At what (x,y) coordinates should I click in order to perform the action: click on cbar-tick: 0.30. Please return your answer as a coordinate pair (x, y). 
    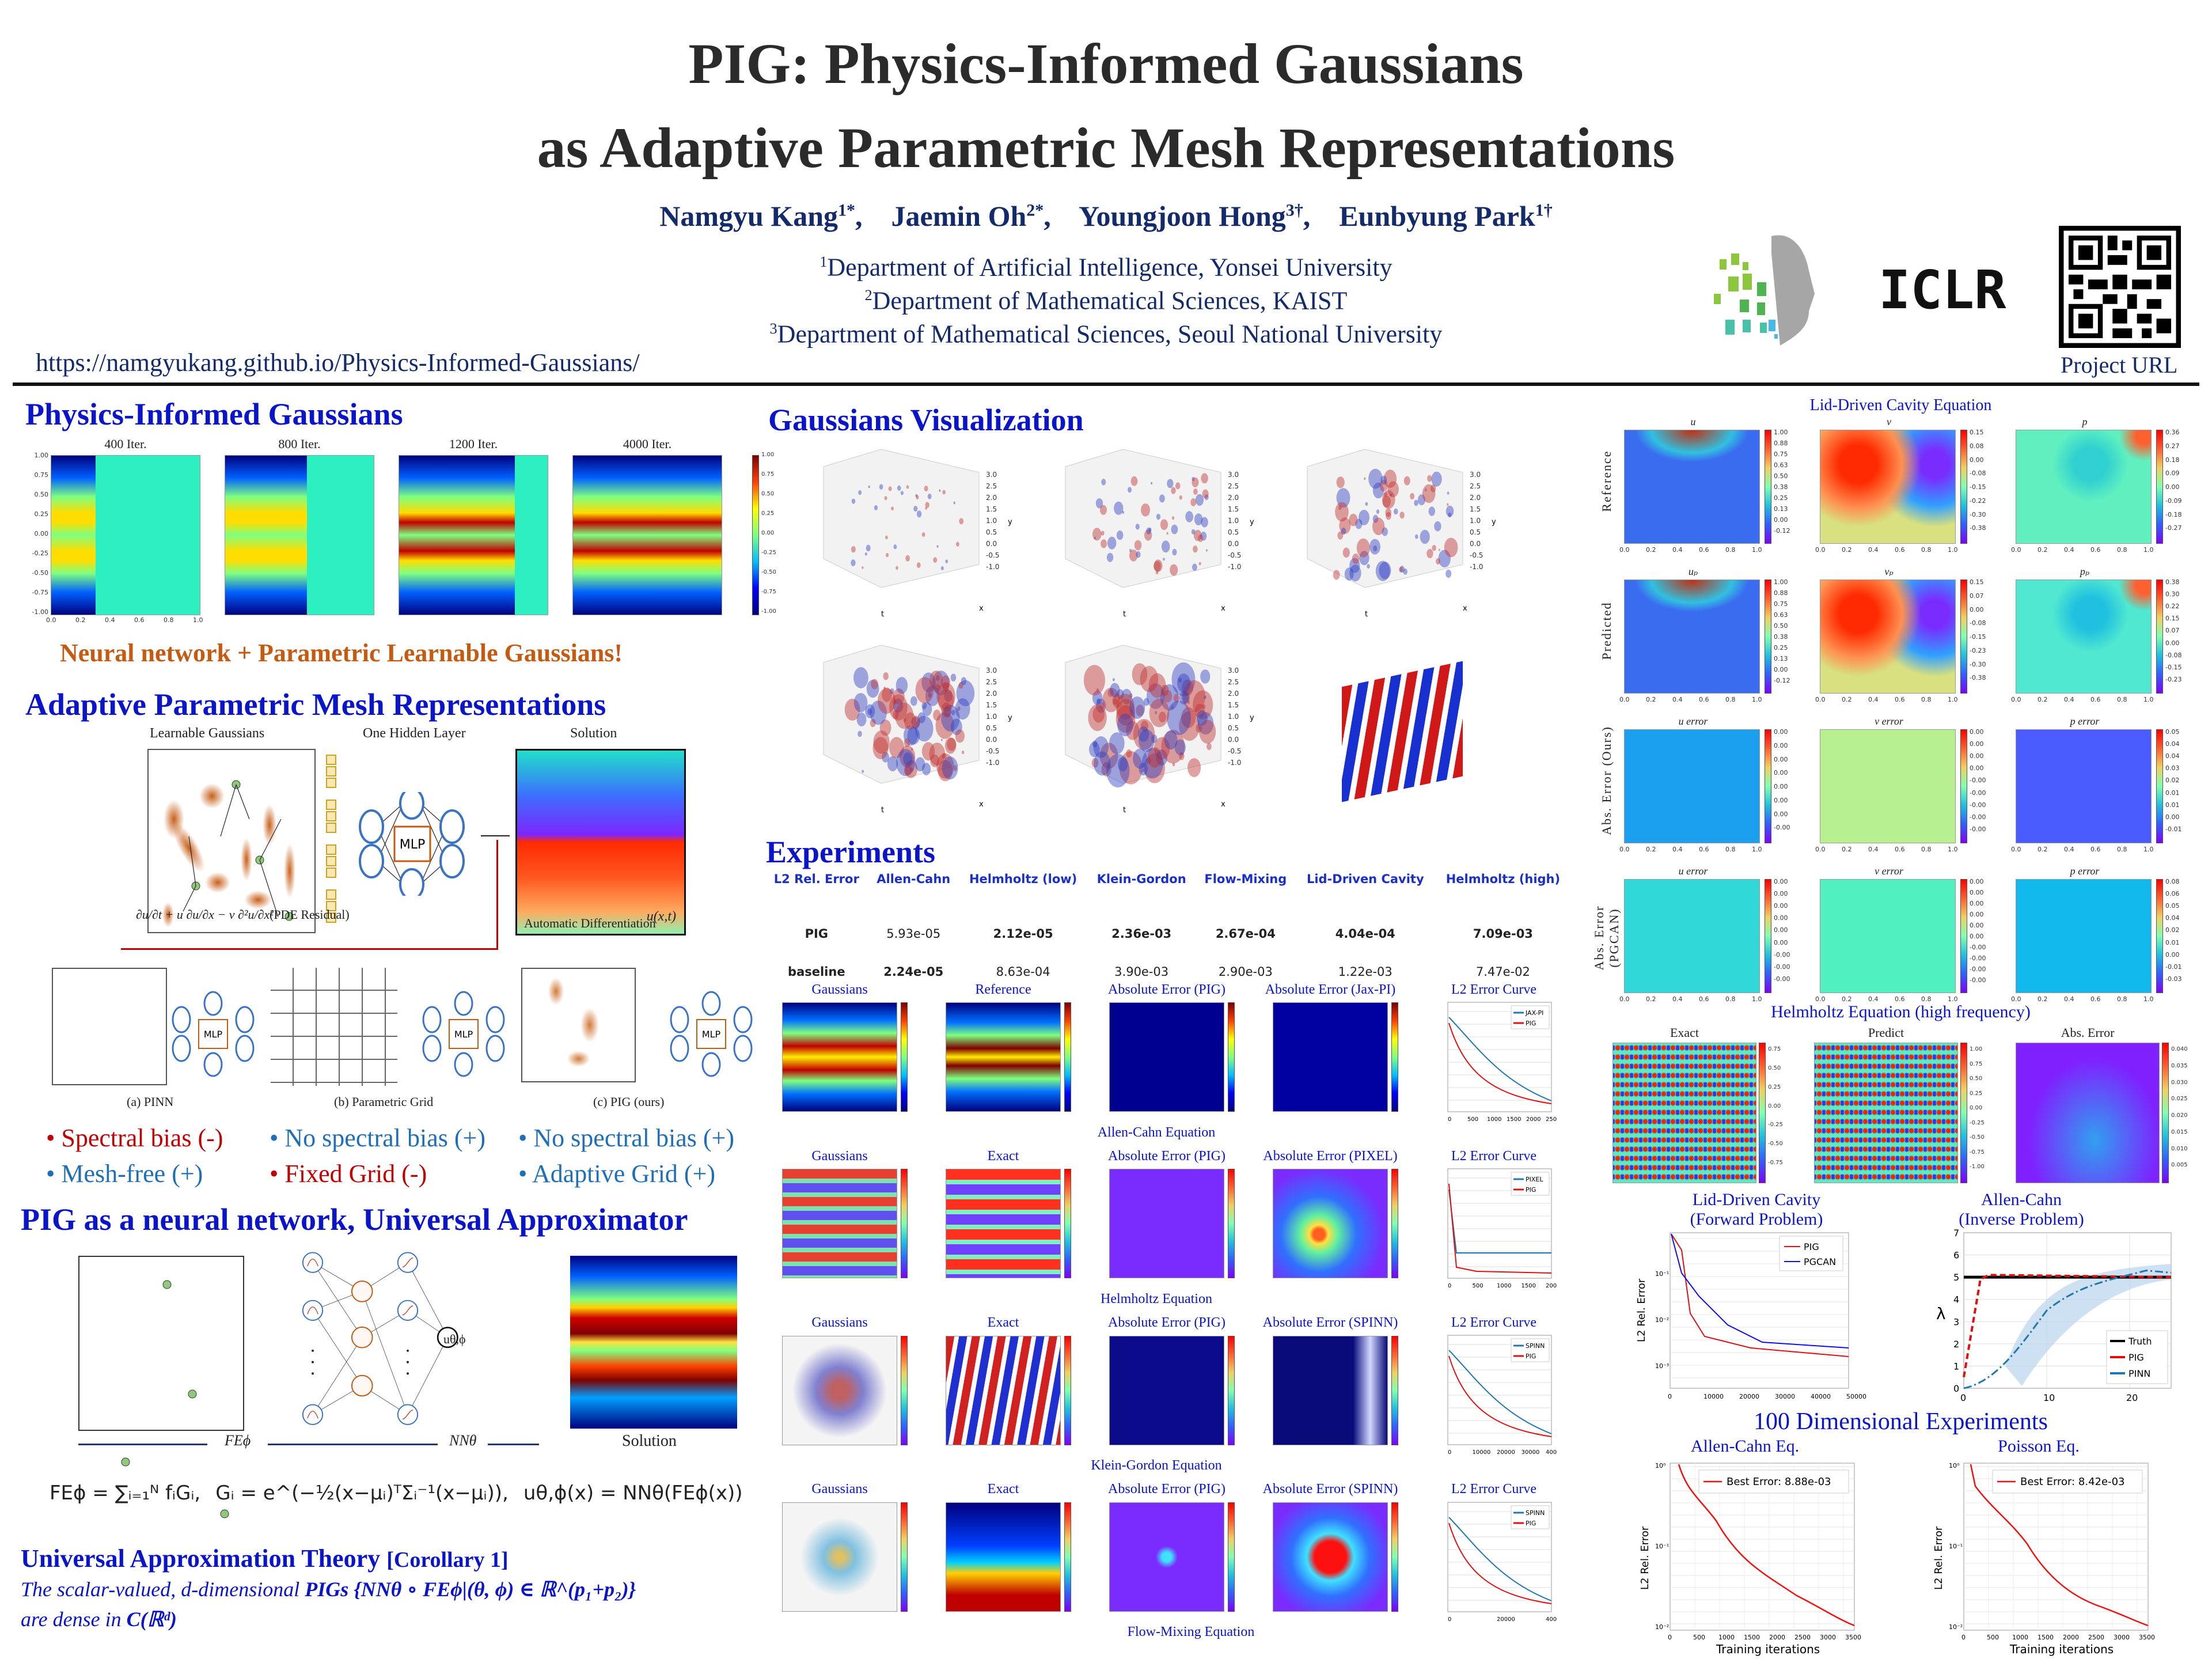
    Looking at the image, I should click on (2172, 594).